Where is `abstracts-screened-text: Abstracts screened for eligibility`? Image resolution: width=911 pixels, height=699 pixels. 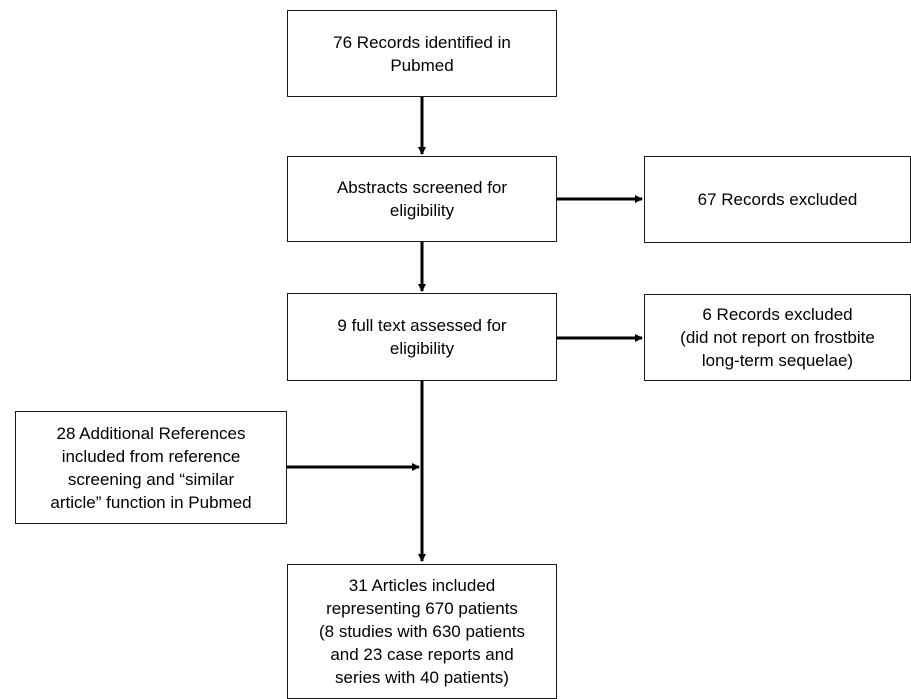
abstracts-screened-text: Abstracts screened for eligibility is located at coordinates (422, 199).